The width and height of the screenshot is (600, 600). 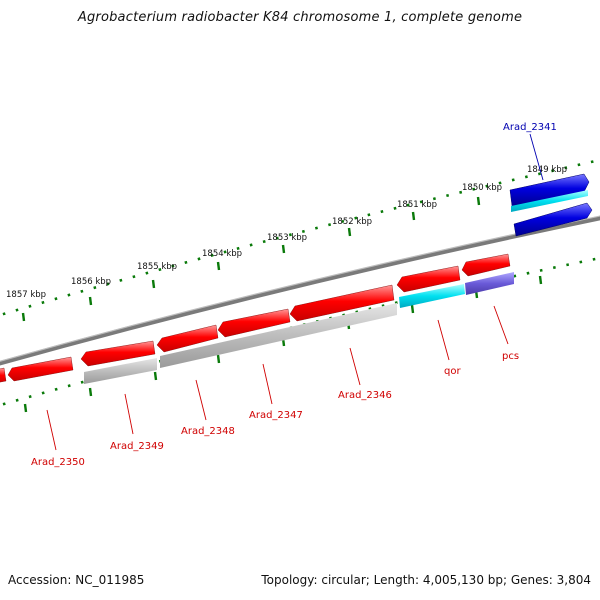 What do you see at coordinates (58, 462) in the screenshot?
I see `gene-label: Arad_2350` at bounding box center [58, 462].